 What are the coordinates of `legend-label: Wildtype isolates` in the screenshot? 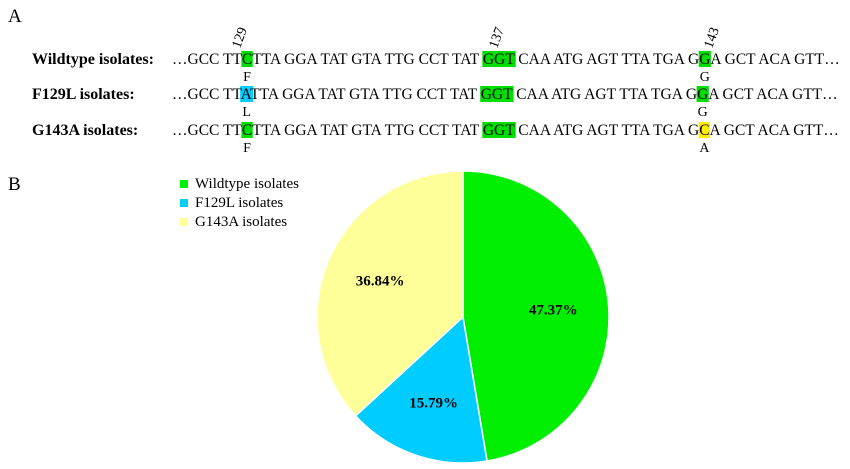 It's located at (247, 184).